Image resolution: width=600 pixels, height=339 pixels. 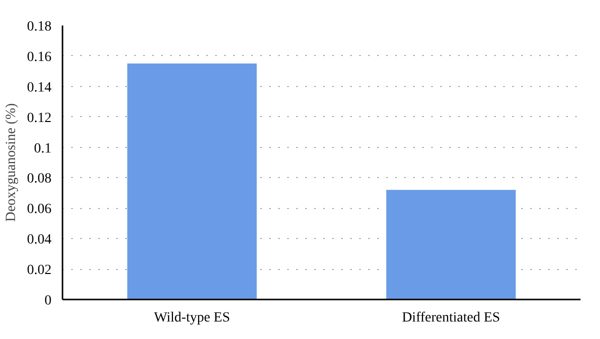 I want to click on y-tick-label: 0.06, so click(x=39, y=210).